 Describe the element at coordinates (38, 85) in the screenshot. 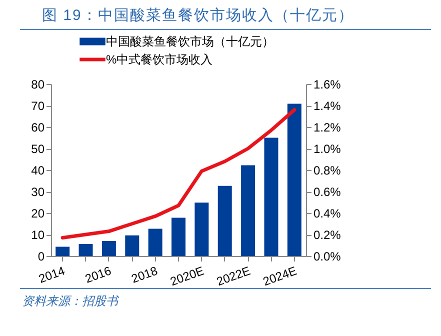

I see `y-tick-label: 80` at that location.